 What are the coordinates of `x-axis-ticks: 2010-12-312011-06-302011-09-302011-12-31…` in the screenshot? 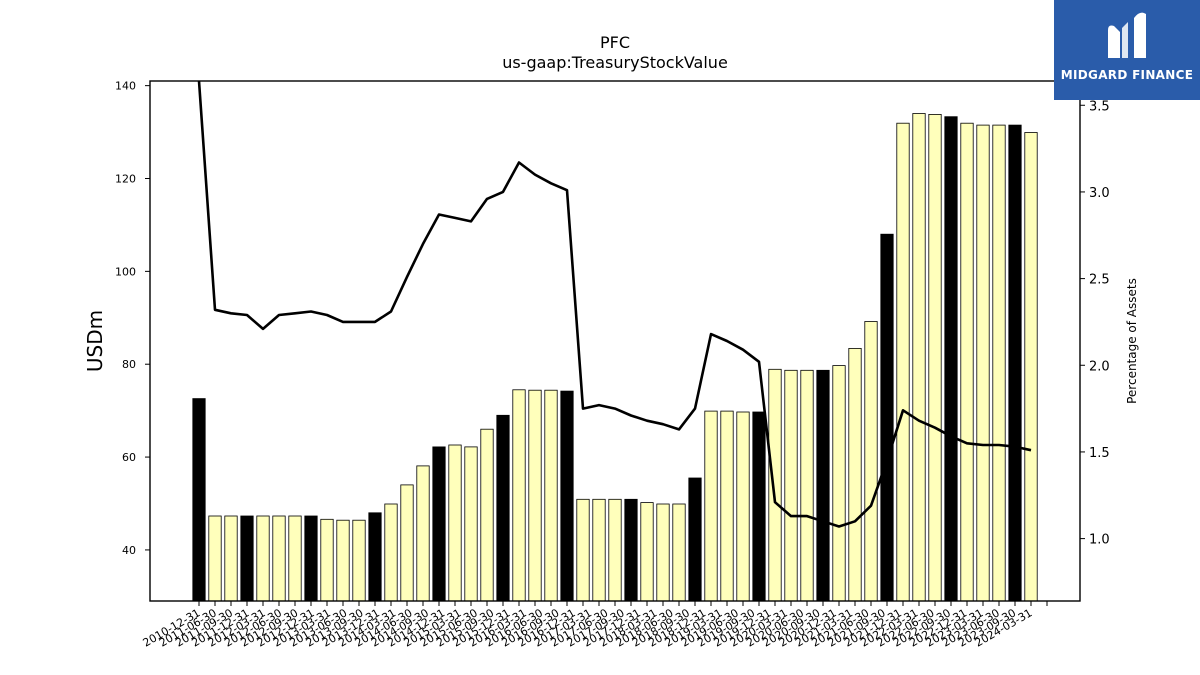 It's located at (594, 625).